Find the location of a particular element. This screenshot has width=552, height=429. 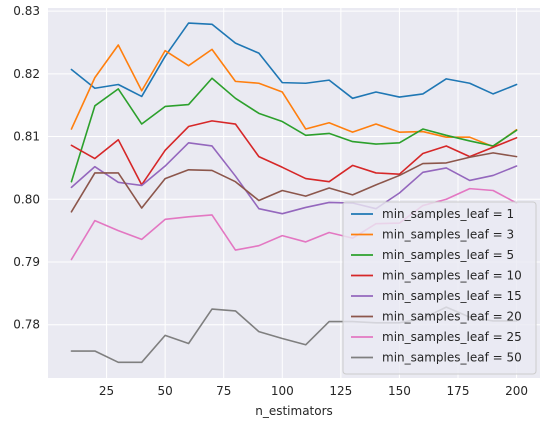

legend-label: min_samples_leaf = 10 is located at coordinates (452, 276).